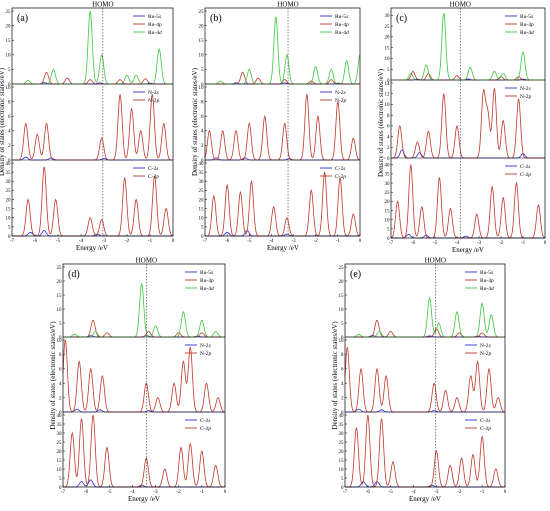 Image resolution: width=550 pixels, height=511 pixels. What do you see at coordinates (388, 175) in the screenshot?
I see `y-tick-label: 35` at bounding box center [388, 175].